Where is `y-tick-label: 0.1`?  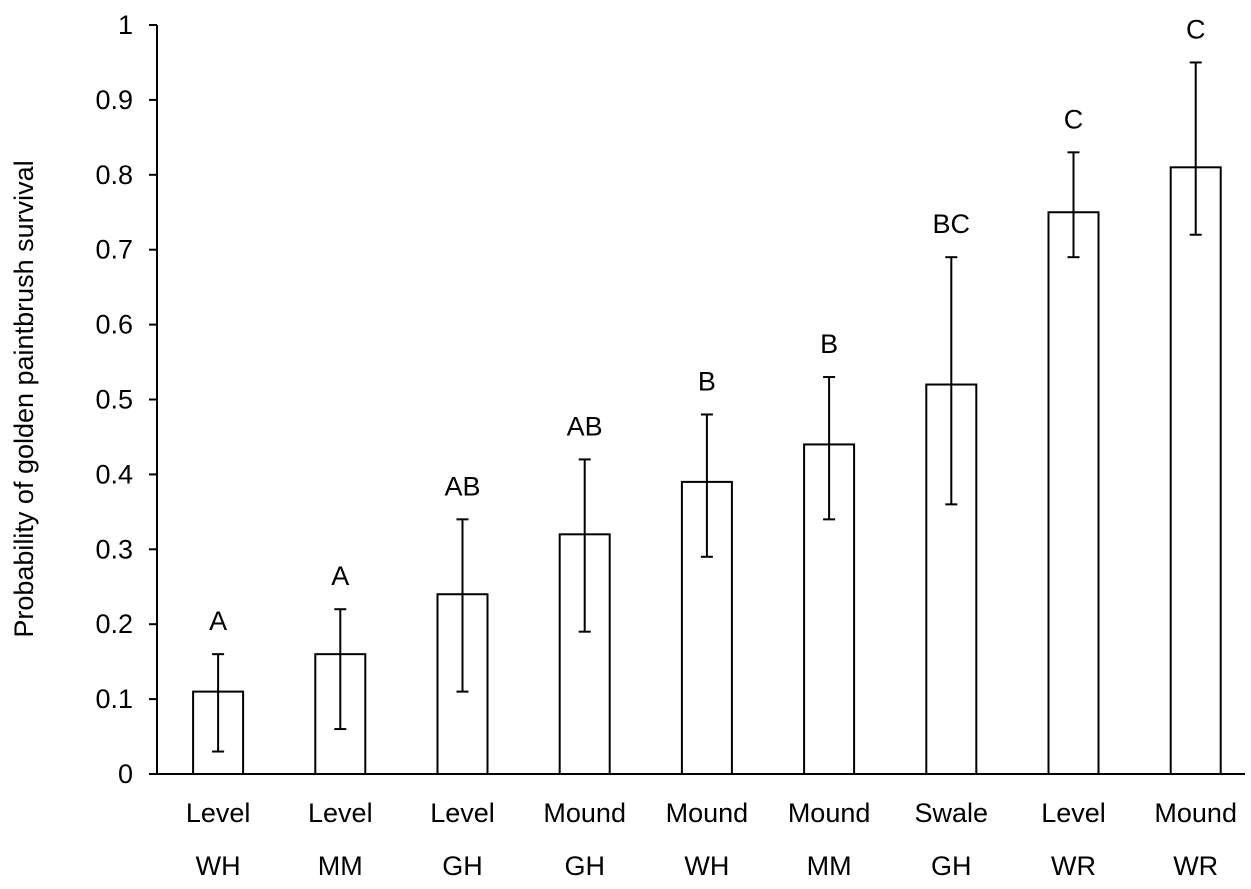 y-tick-label: 0.1 is located at coordinates (114, 699).